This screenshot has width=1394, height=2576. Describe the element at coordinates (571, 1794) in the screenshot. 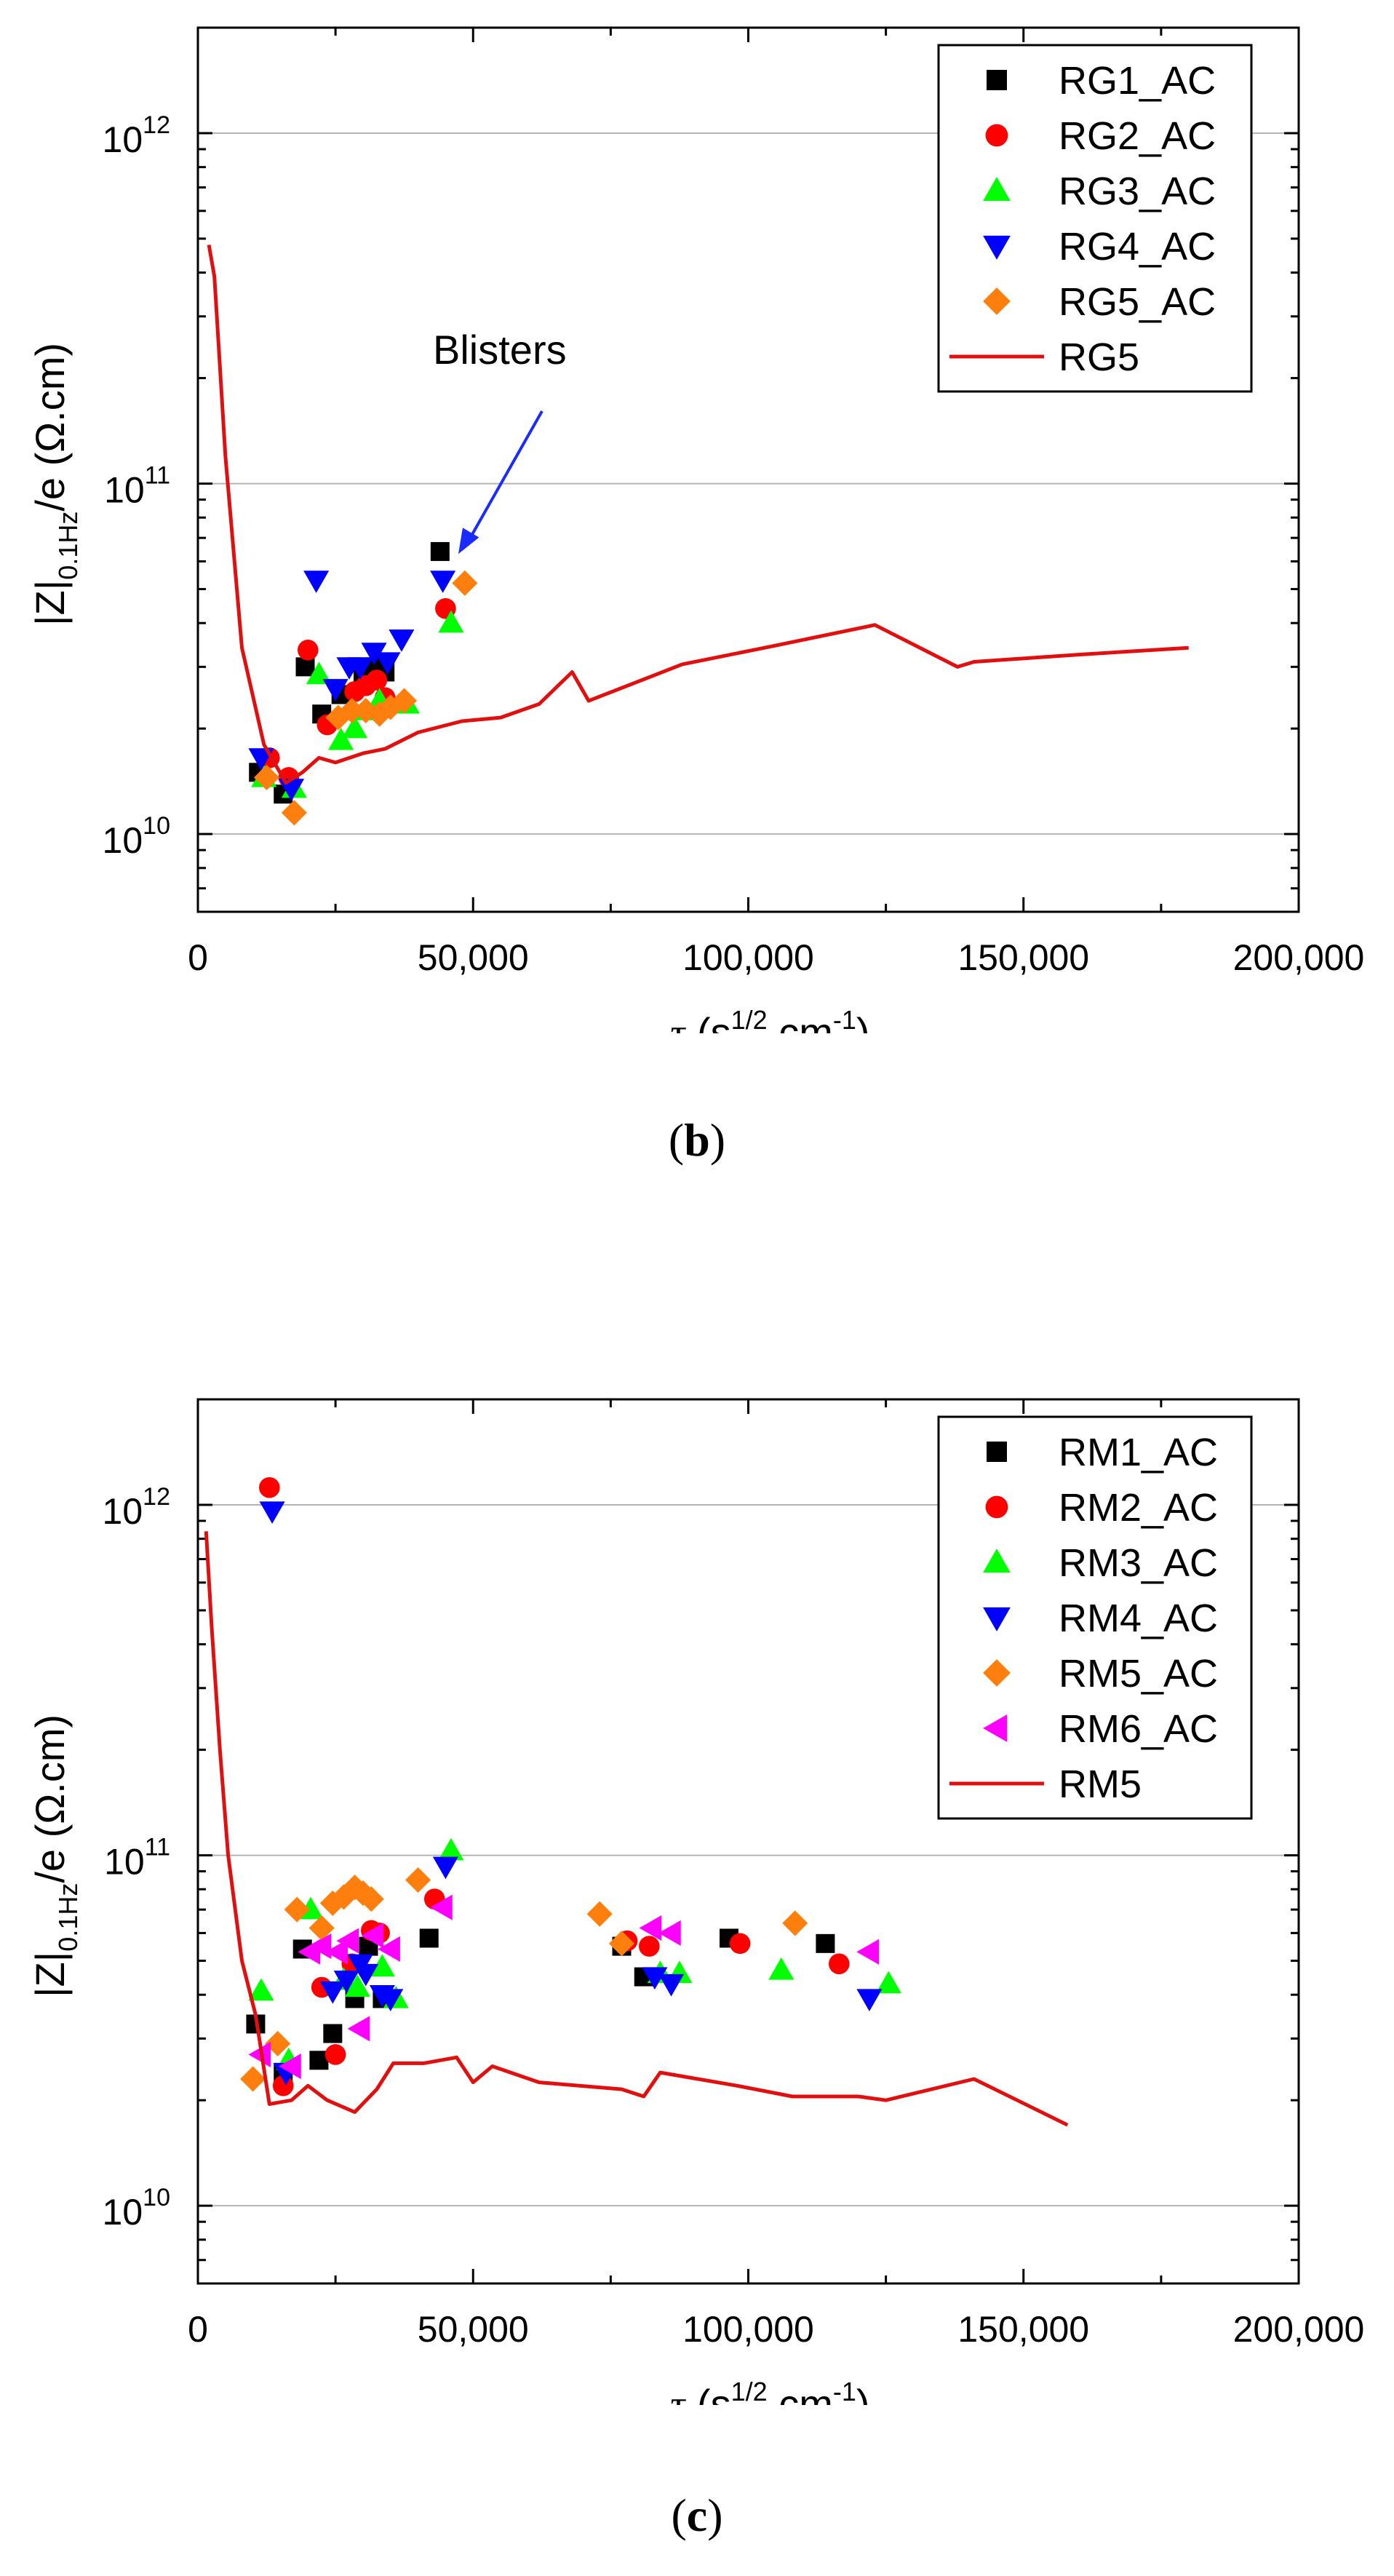

I see `series-RM4_AC` at that location.